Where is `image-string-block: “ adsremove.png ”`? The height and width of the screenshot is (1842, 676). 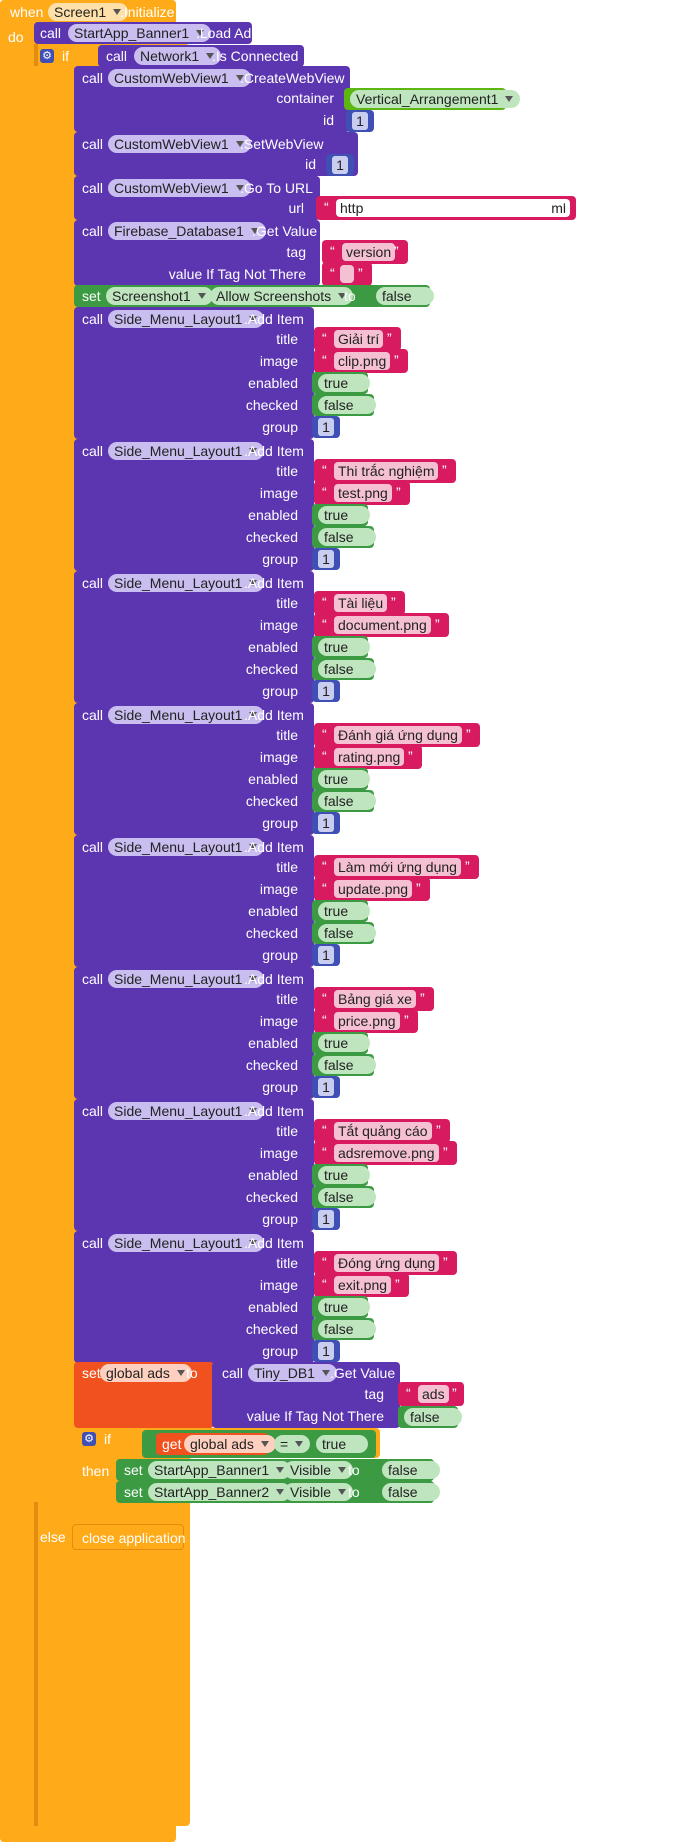
image-string-block: “ adsremove.png ” is located at coordinates (385, 1153).